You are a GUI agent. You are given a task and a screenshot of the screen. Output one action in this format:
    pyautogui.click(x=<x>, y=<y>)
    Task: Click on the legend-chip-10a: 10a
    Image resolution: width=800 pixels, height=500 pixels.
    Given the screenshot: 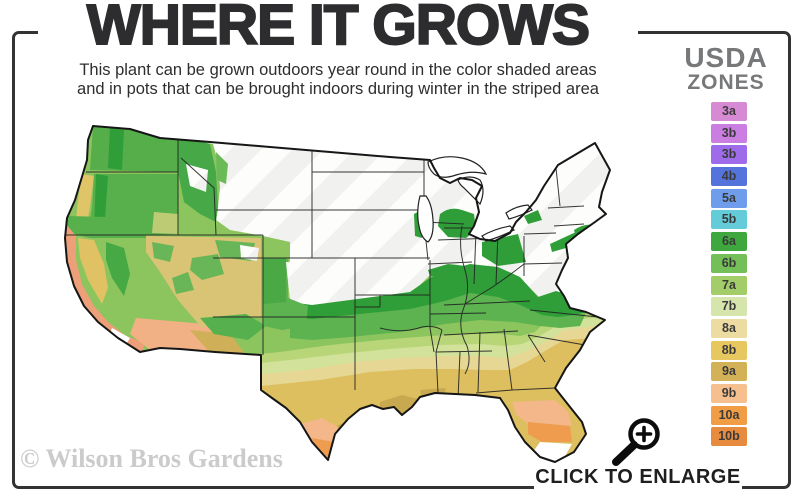 What is the action you would take?
    pyautogui.click(x=729, y=415)
    